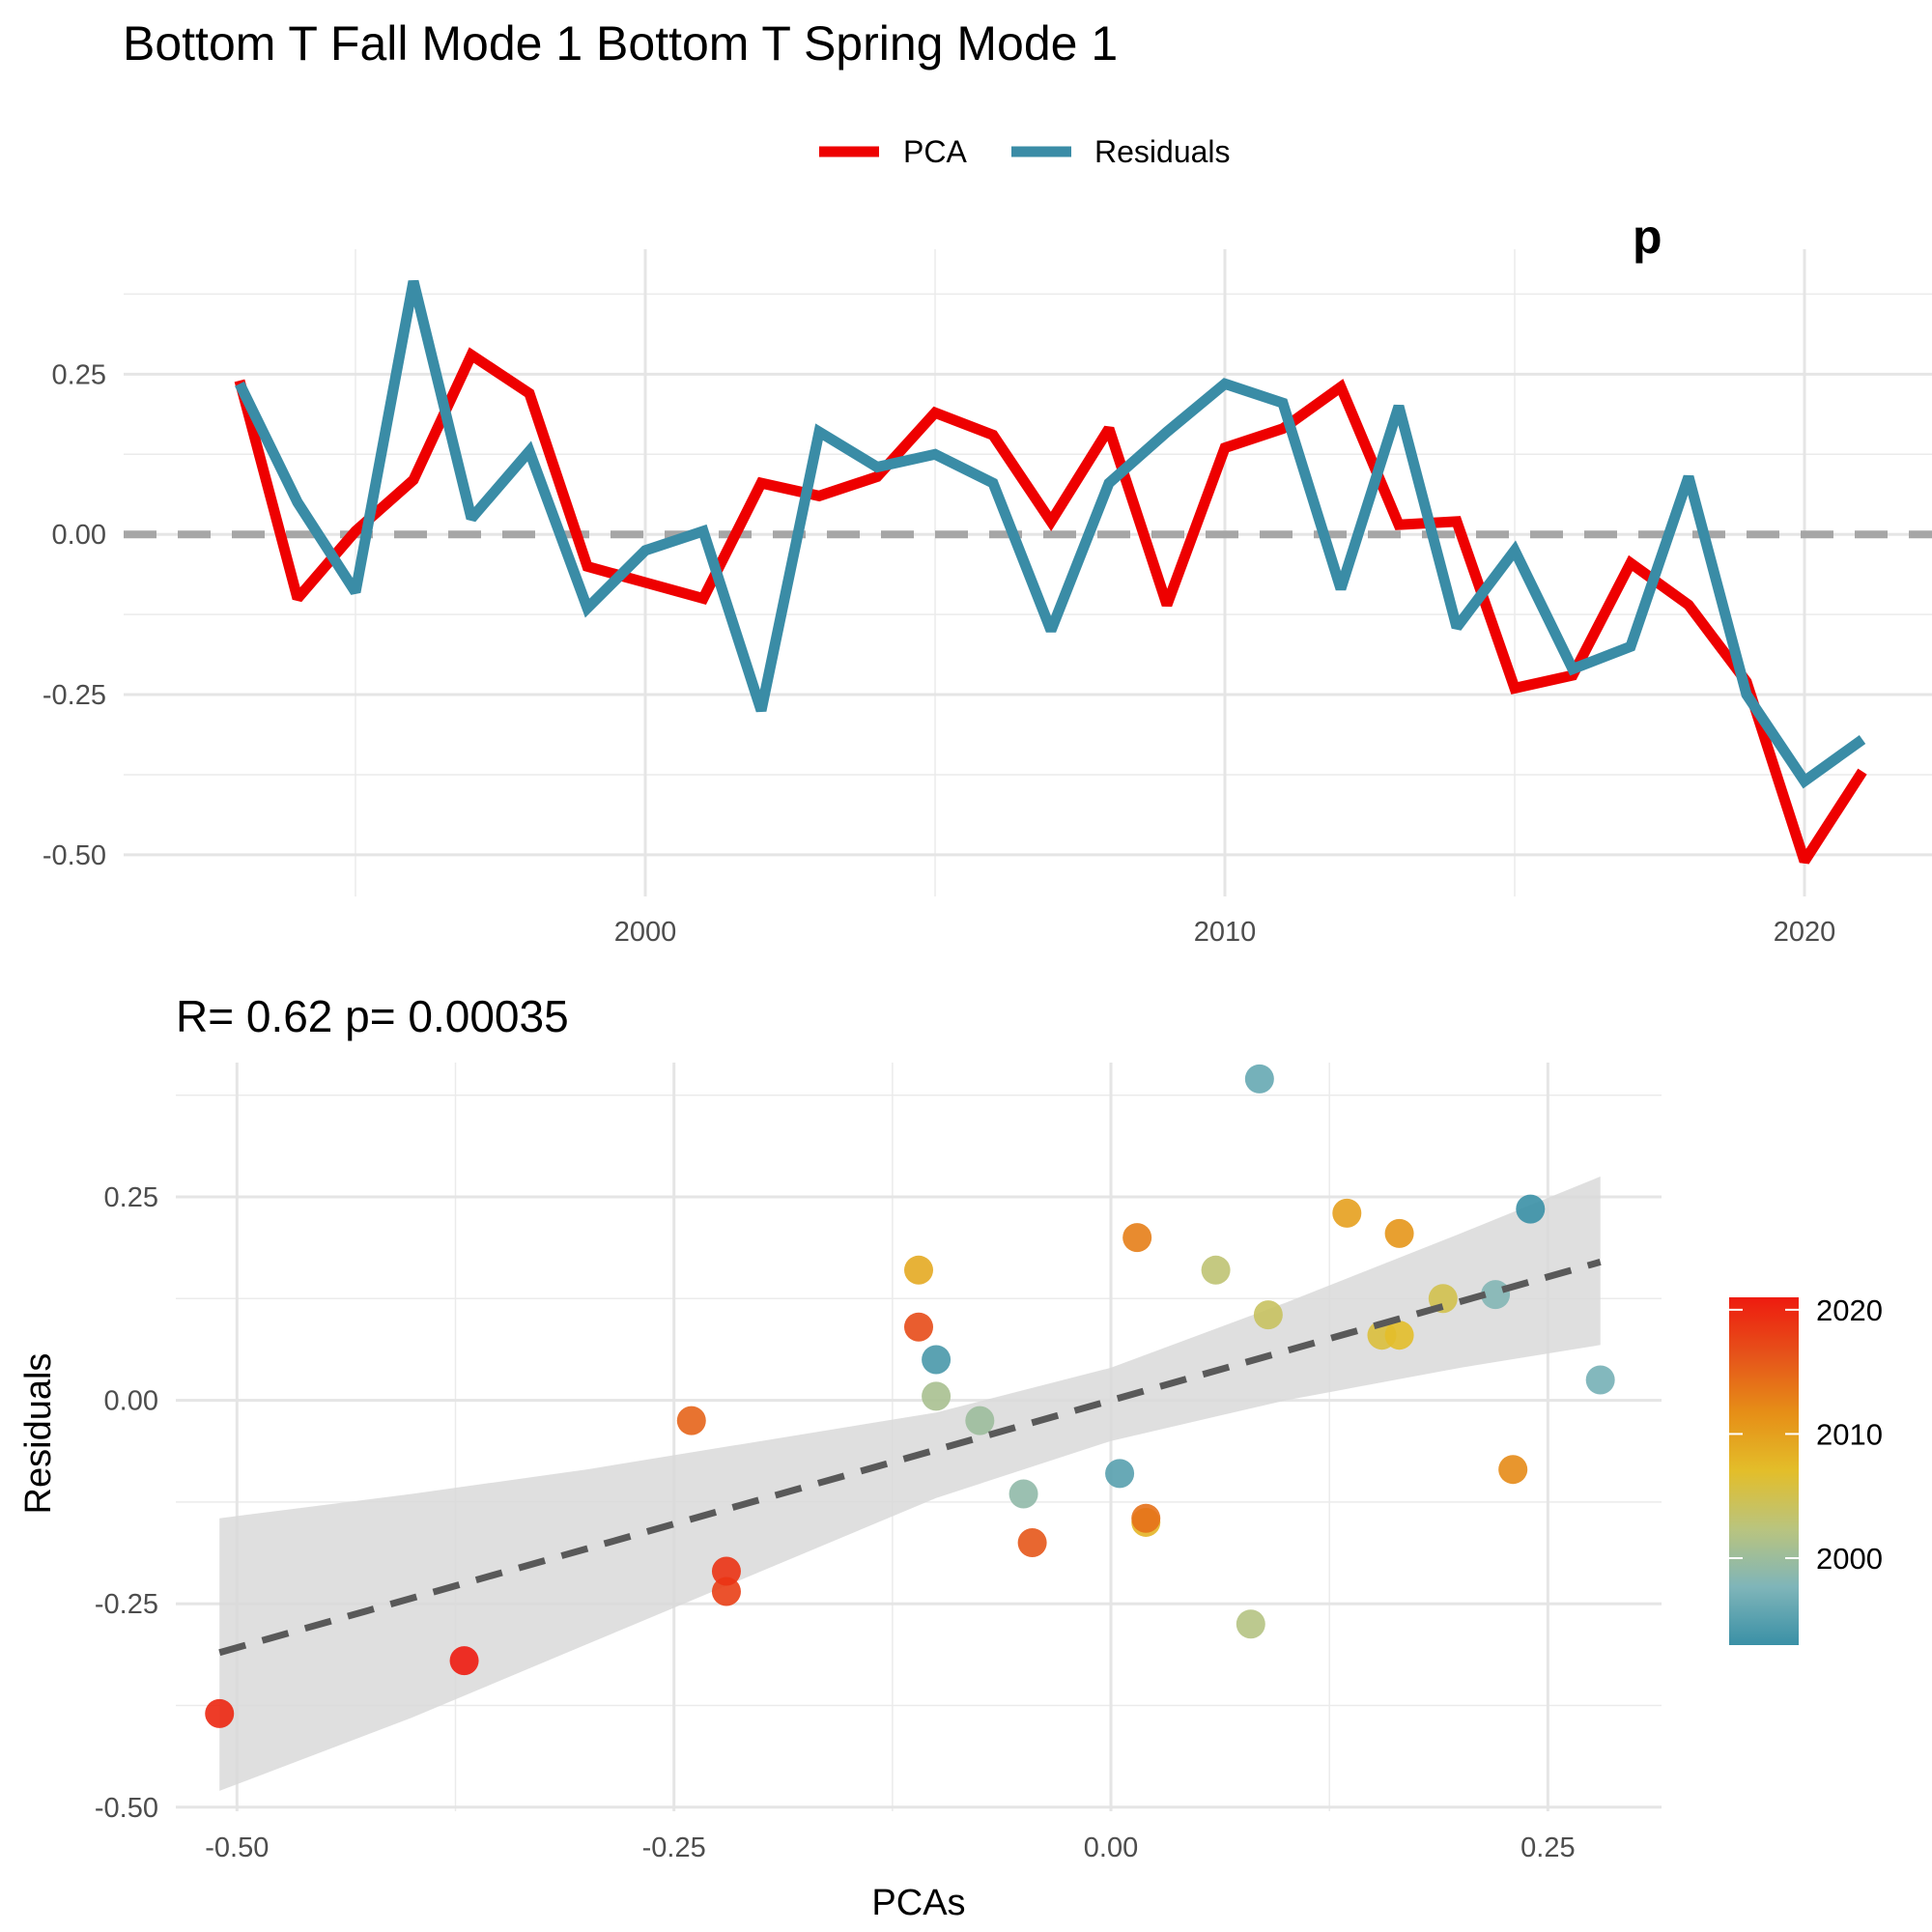  I want to click on scatter-point-1993, so click(1531, 1209).